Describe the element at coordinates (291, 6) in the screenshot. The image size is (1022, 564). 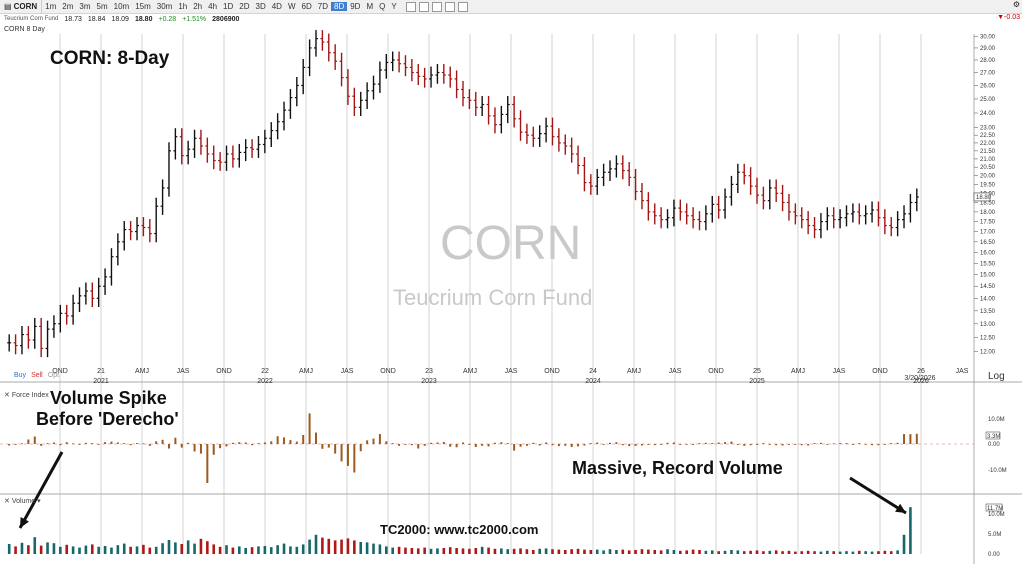
I see `timeframe-W: W` at that location.